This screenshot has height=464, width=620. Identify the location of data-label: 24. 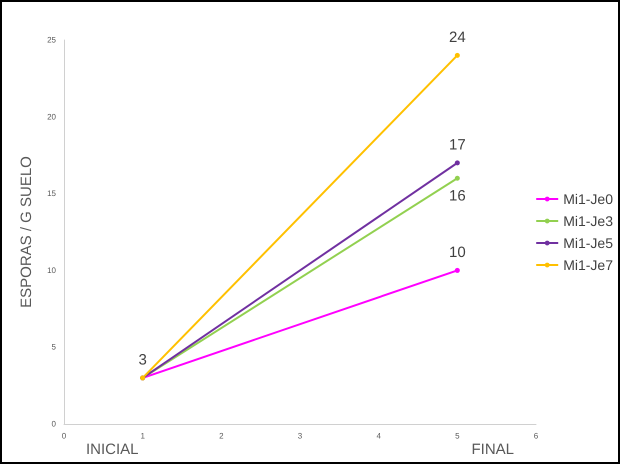
(457, 37).